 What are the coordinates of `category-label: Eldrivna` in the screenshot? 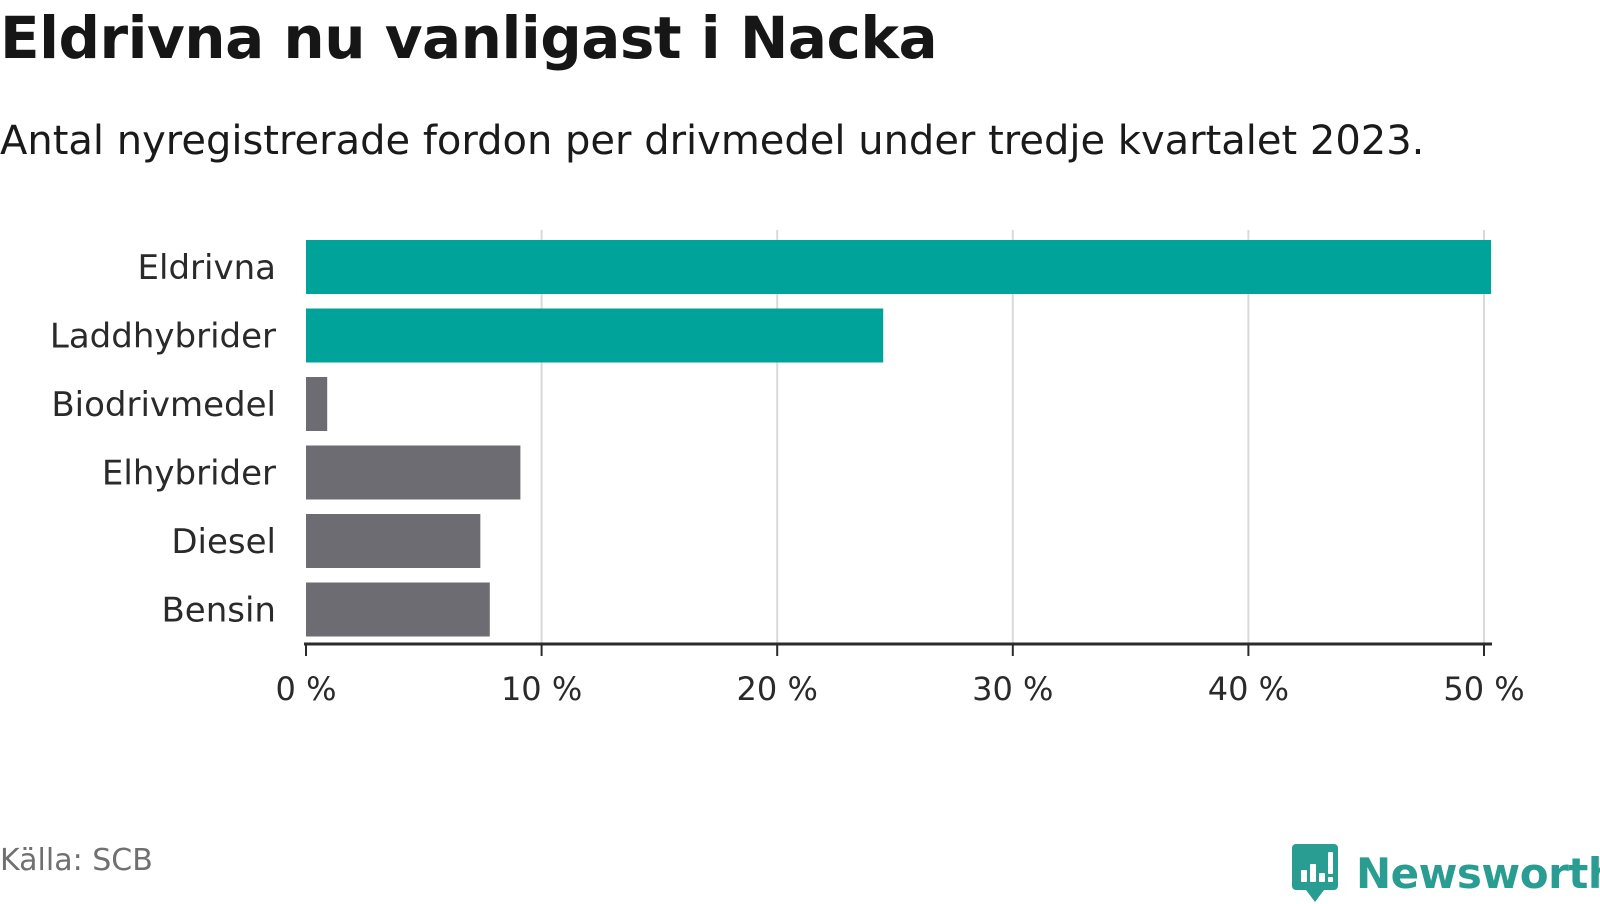 It's located at (207, 268).